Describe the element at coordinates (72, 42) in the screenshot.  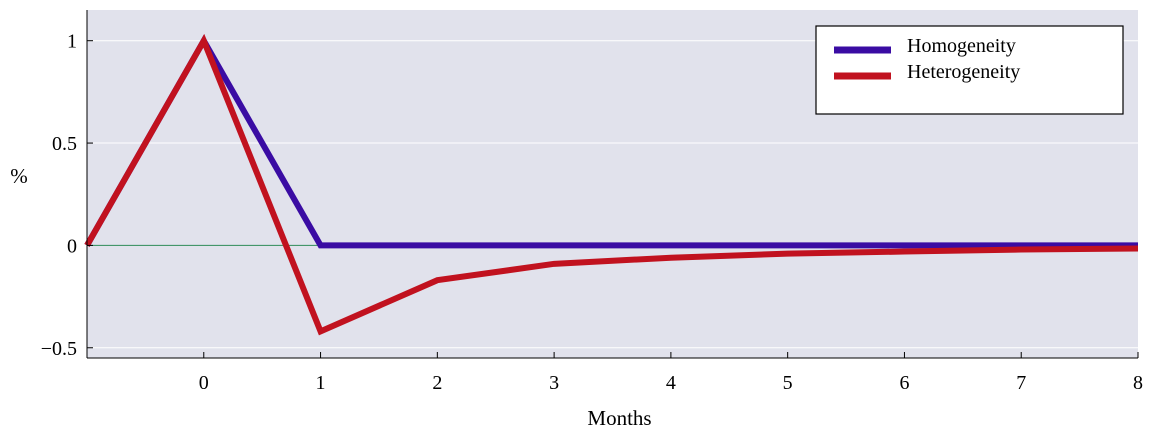
I see `y-tick-label: 1` at that location.